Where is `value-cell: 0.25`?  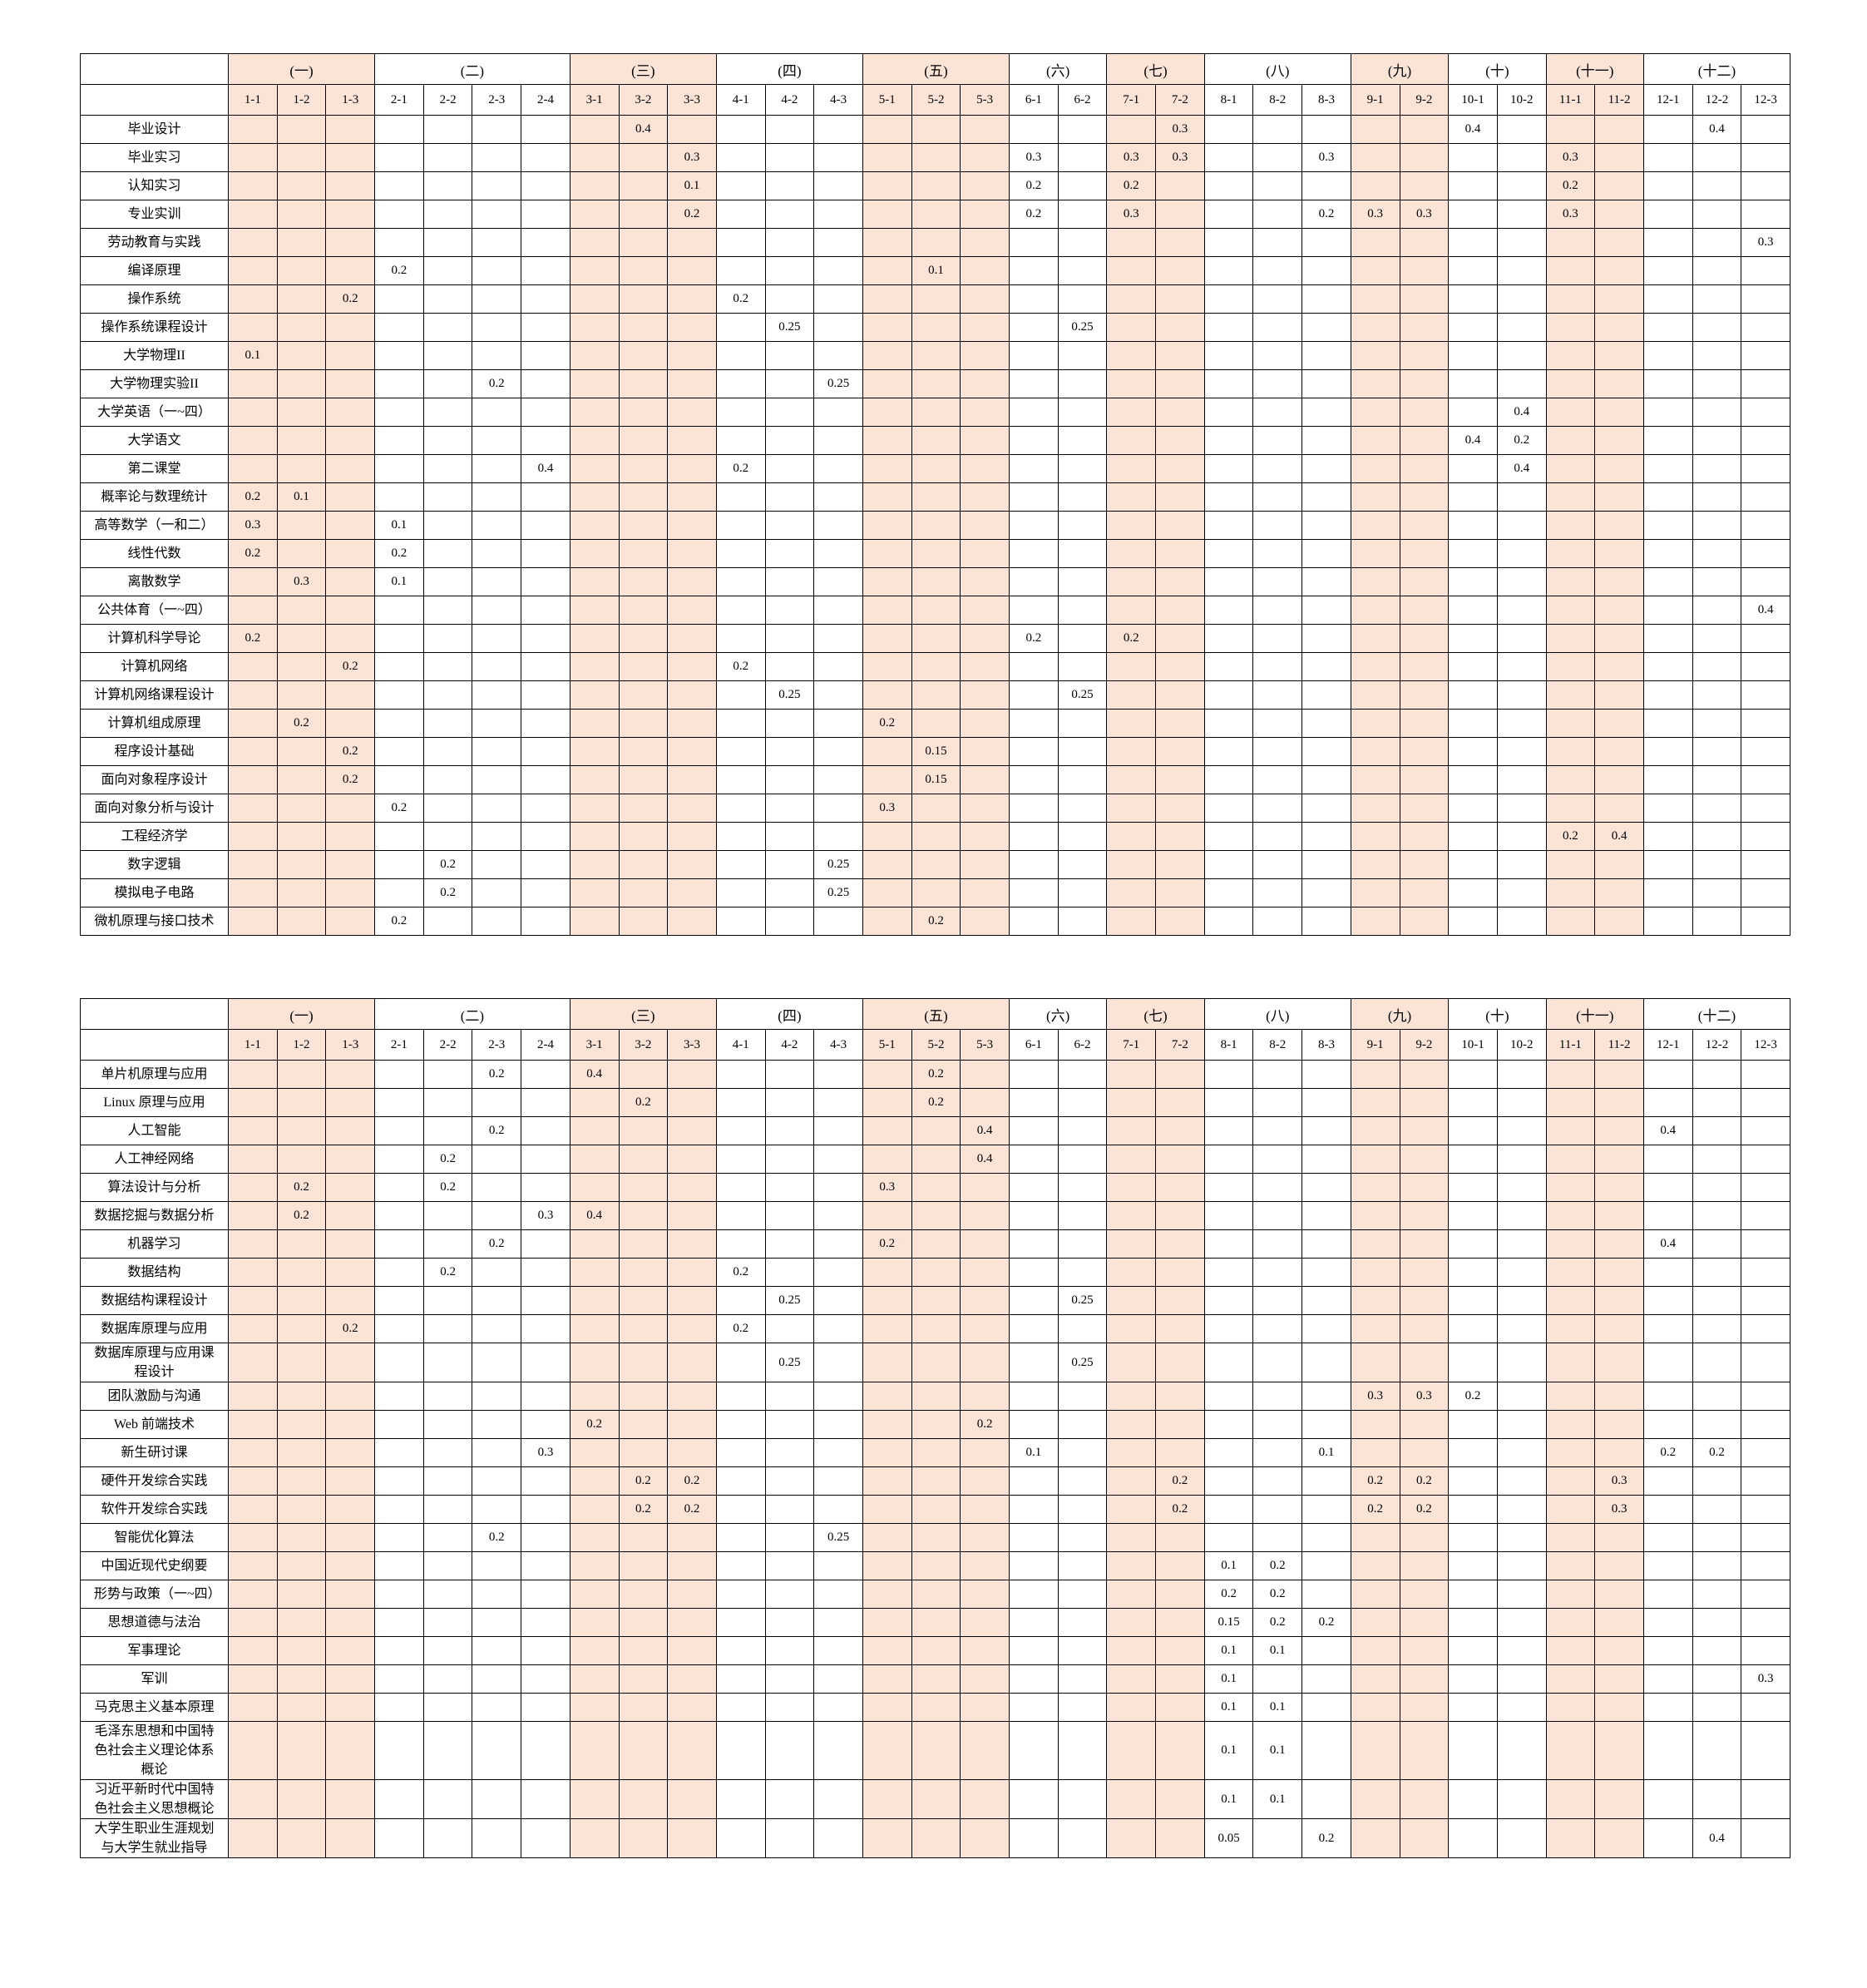
value-cell: 0.25 is located at coordinates (789, 1300).